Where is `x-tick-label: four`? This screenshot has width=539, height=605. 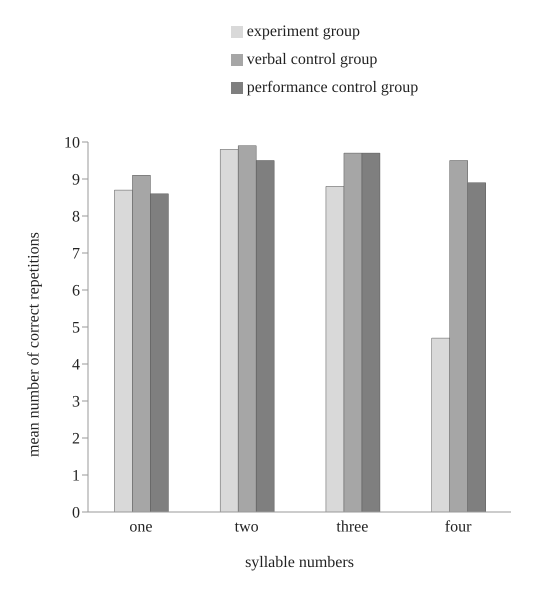
x-tick-label: four is located at coordinates (458, 527).